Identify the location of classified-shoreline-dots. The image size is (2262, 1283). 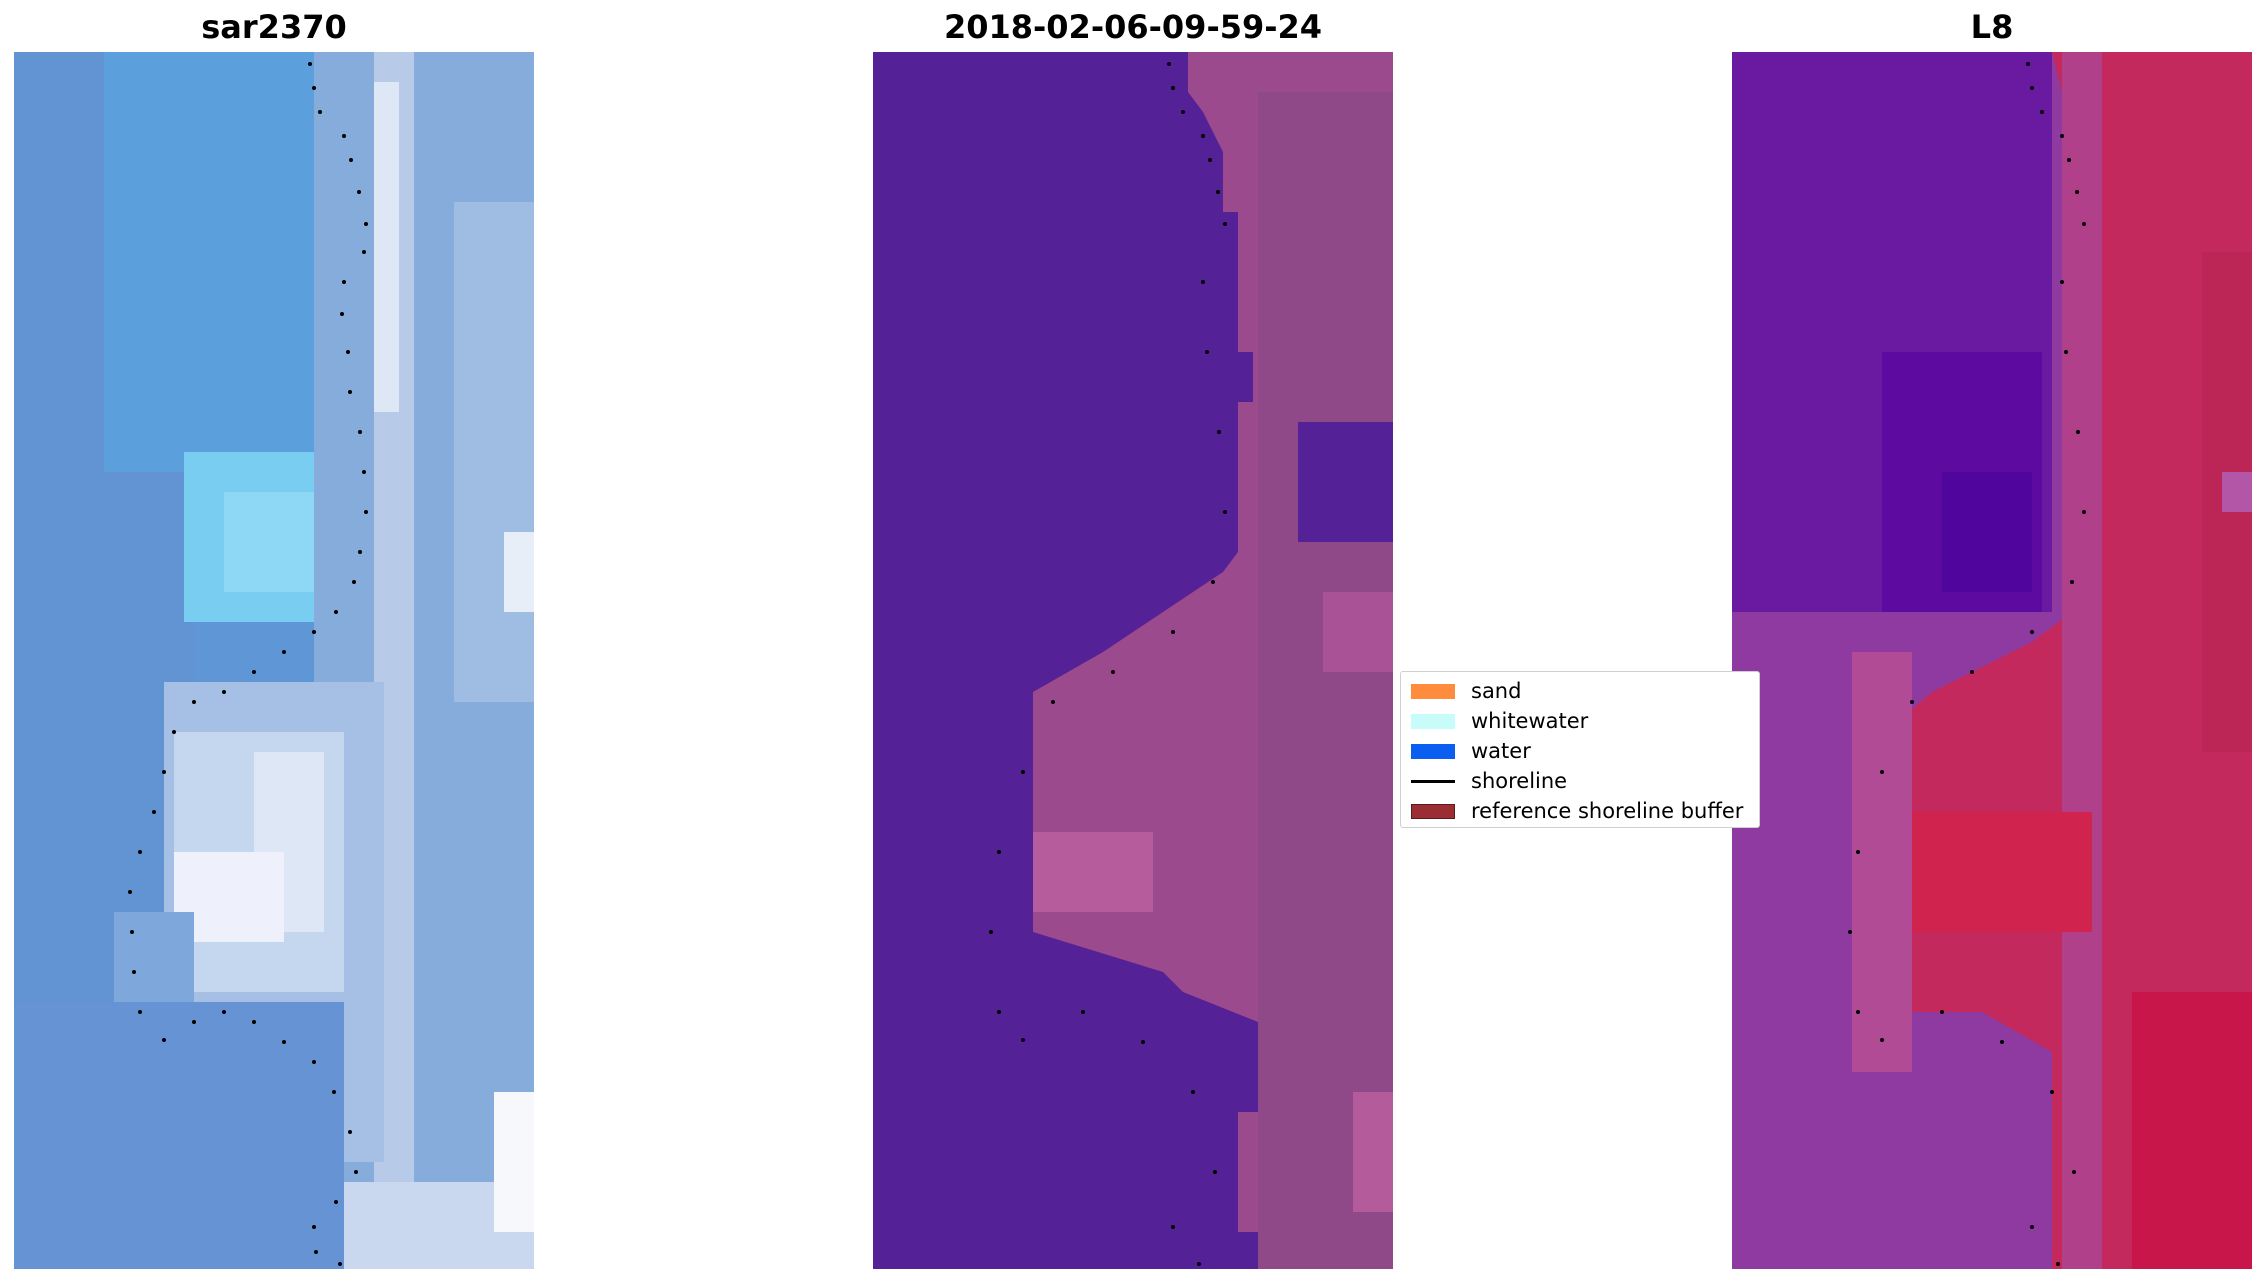
(1108, 664).